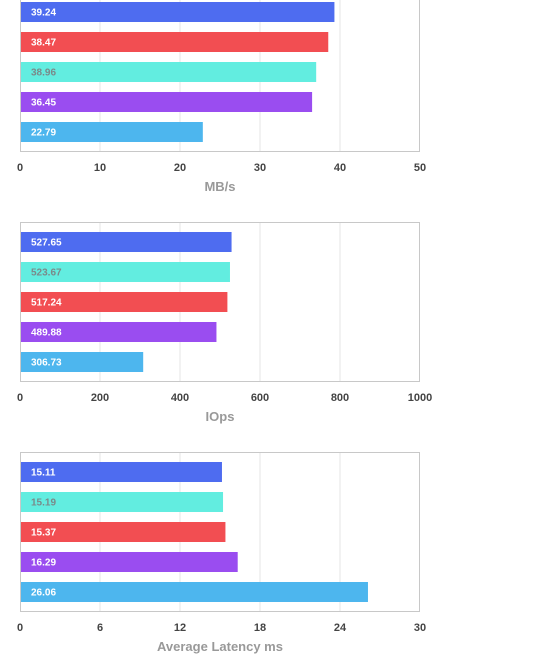  I want to click on bar-value-label: 36.45, so click(43, 103).